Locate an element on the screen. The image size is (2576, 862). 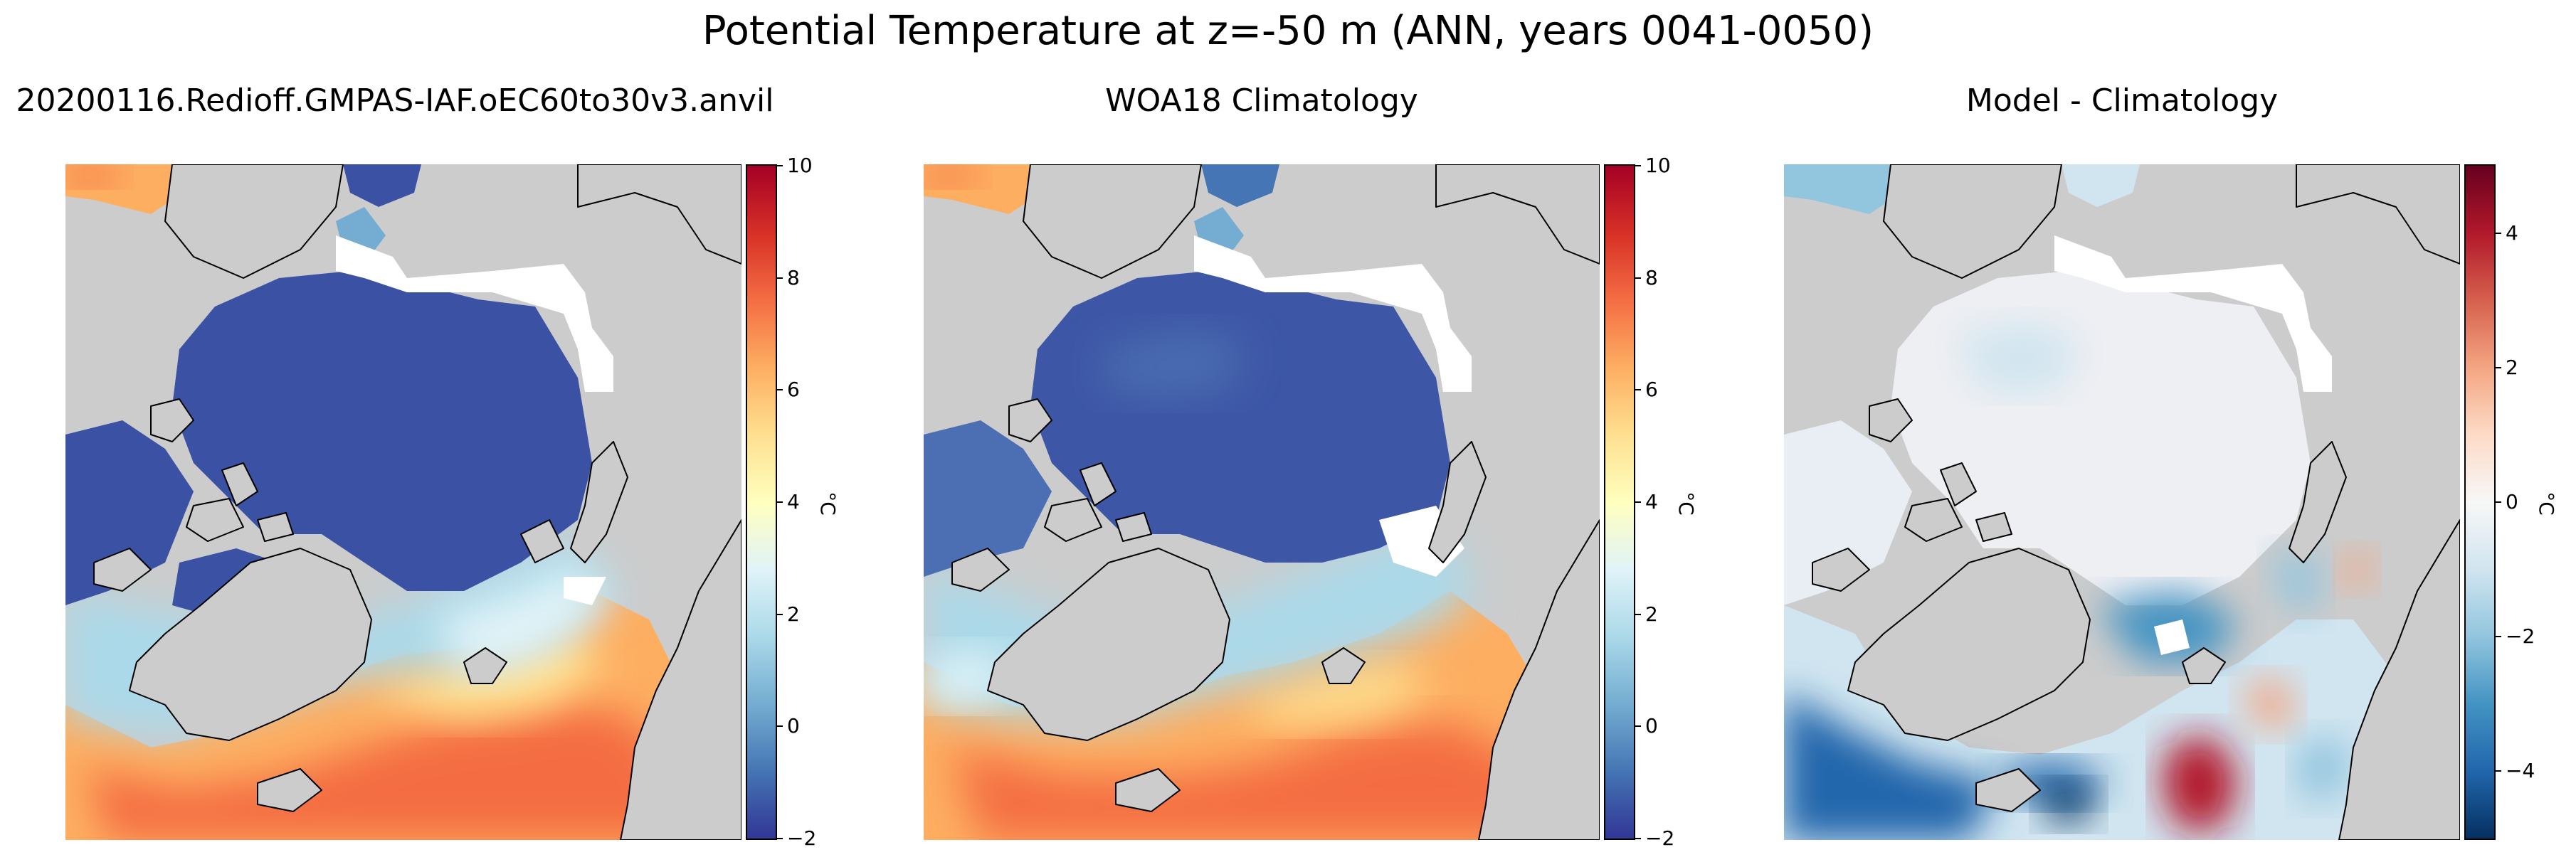
colorbar-tick-label: −4 is located at coordinates (2521, 771).